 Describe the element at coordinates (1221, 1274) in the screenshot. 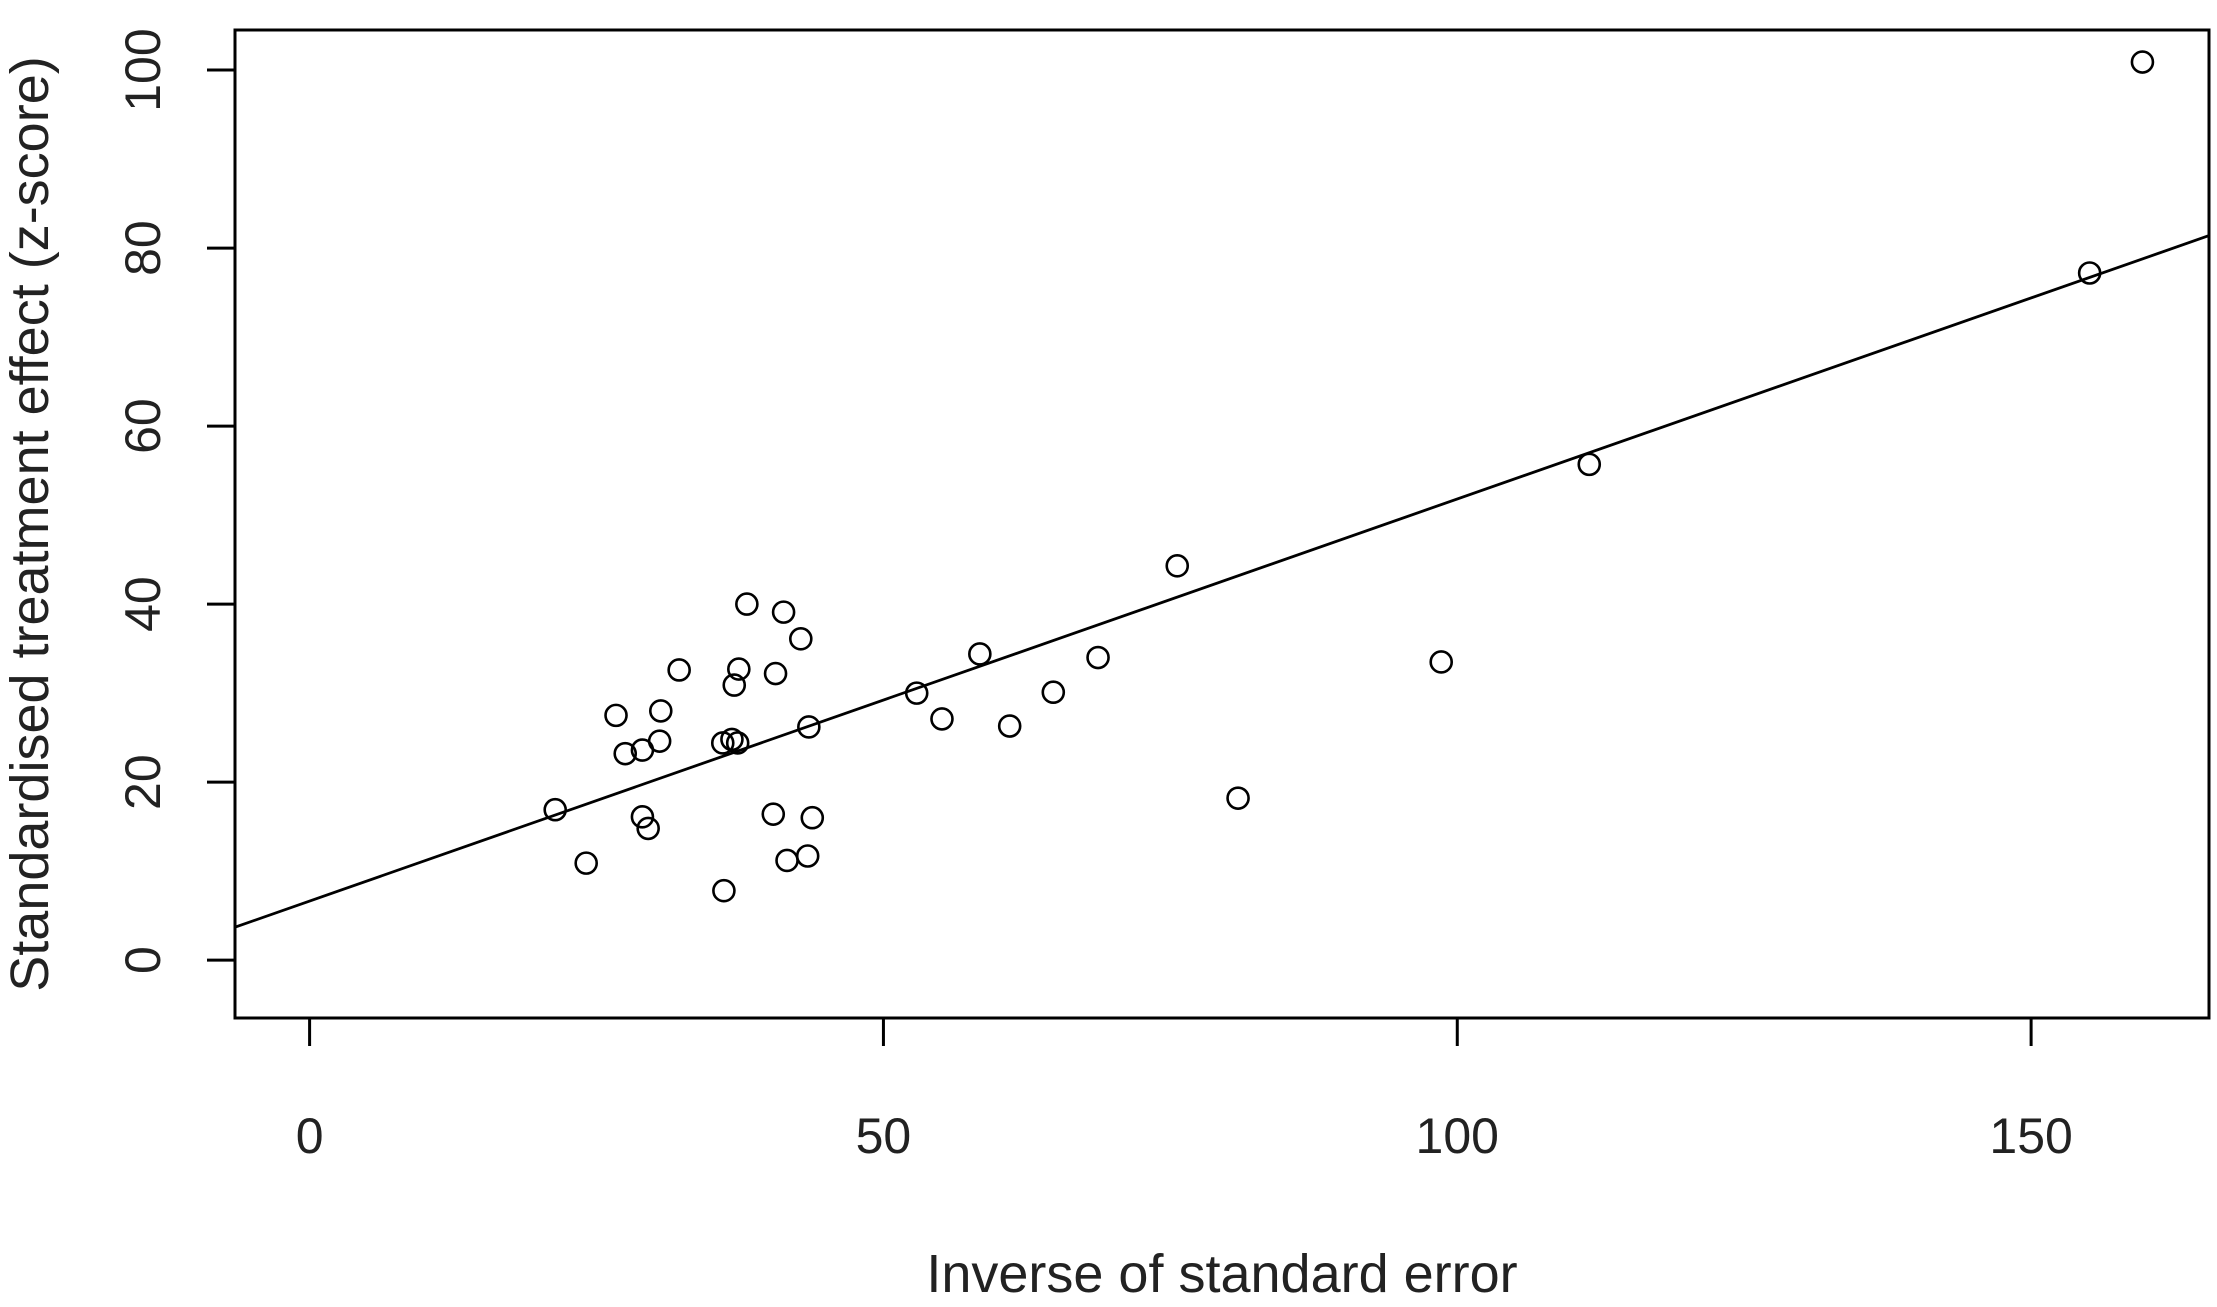

I see `x-axis-title: Inverse of standard error` at that location.